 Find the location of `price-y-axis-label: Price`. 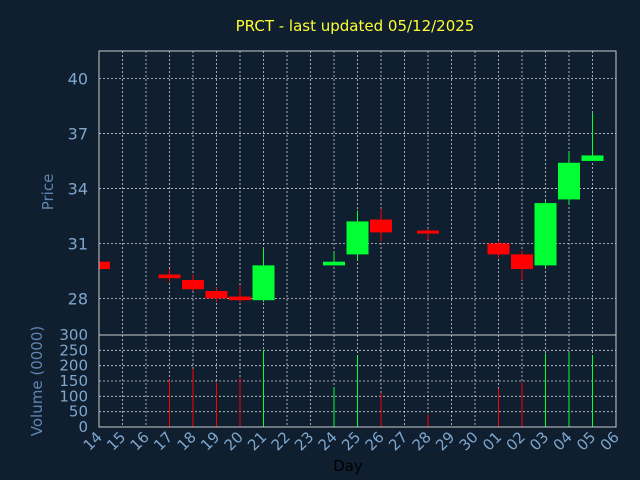

price-y-axis-label: Price is located at coordinates (48, 192).